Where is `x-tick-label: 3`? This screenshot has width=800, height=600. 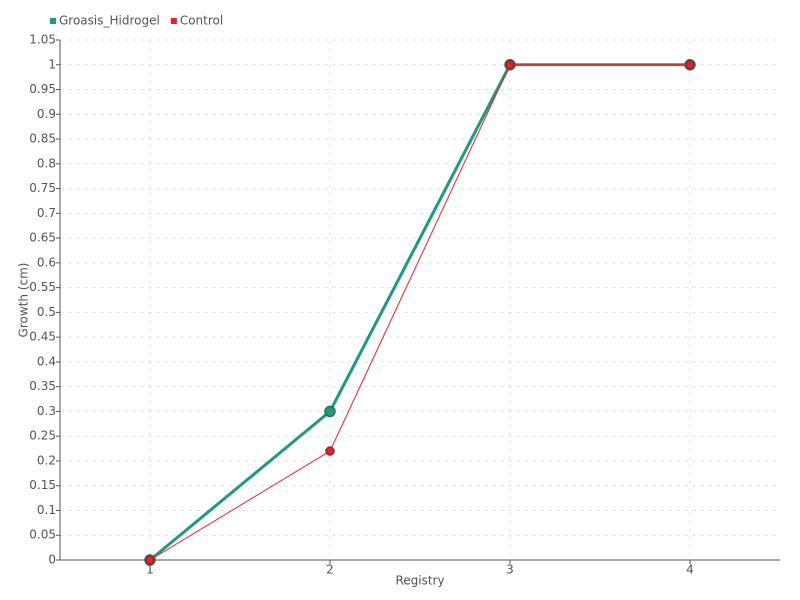 x-tick-label: 3 is located at coordinates (510, 570).